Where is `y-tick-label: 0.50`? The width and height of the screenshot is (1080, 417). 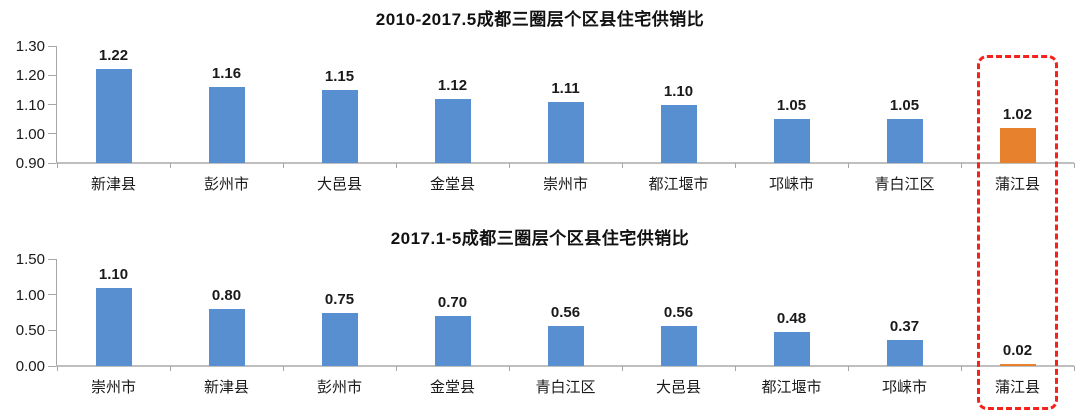 y-tick-label: 0.50 is located at coordinates (30, 331).